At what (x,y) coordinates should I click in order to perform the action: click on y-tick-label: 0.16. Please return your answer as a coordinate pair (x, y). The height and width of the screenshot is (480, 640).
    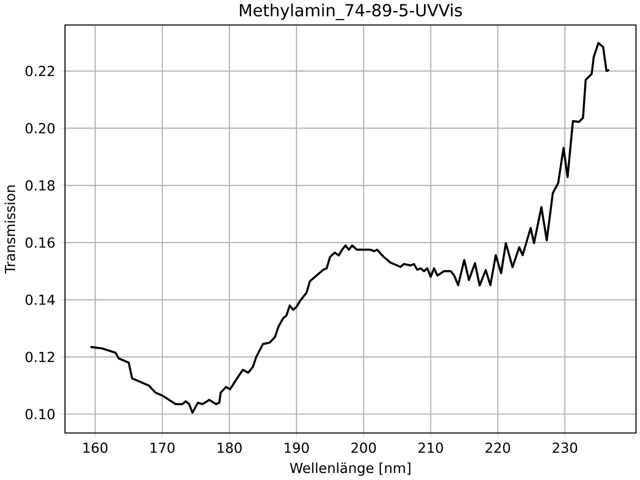
    Looking at the image, I should click on (40, 242).